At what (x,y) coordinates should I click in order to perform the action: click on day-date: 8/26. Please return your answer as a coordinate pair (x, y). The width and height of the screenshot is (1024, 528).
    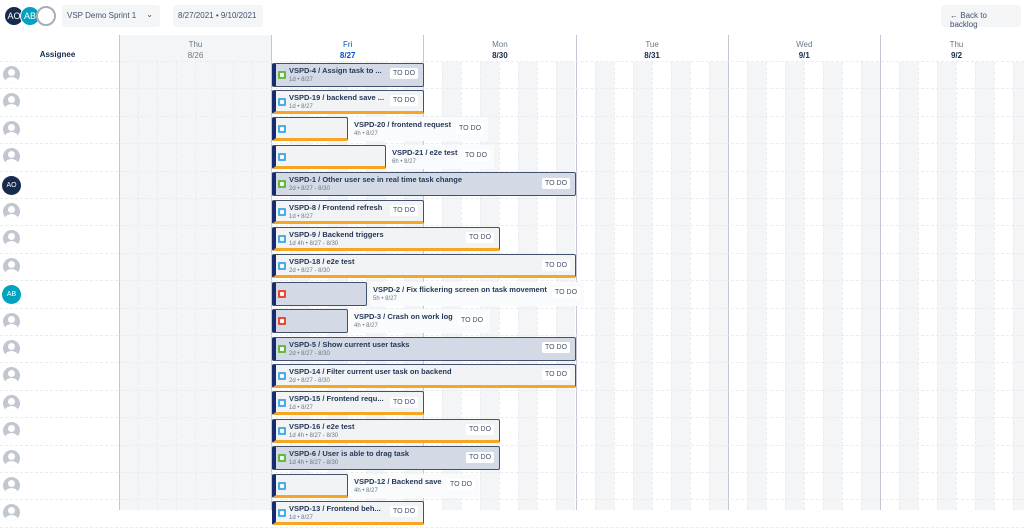
    Looking at the image, I should click on (195, 55).